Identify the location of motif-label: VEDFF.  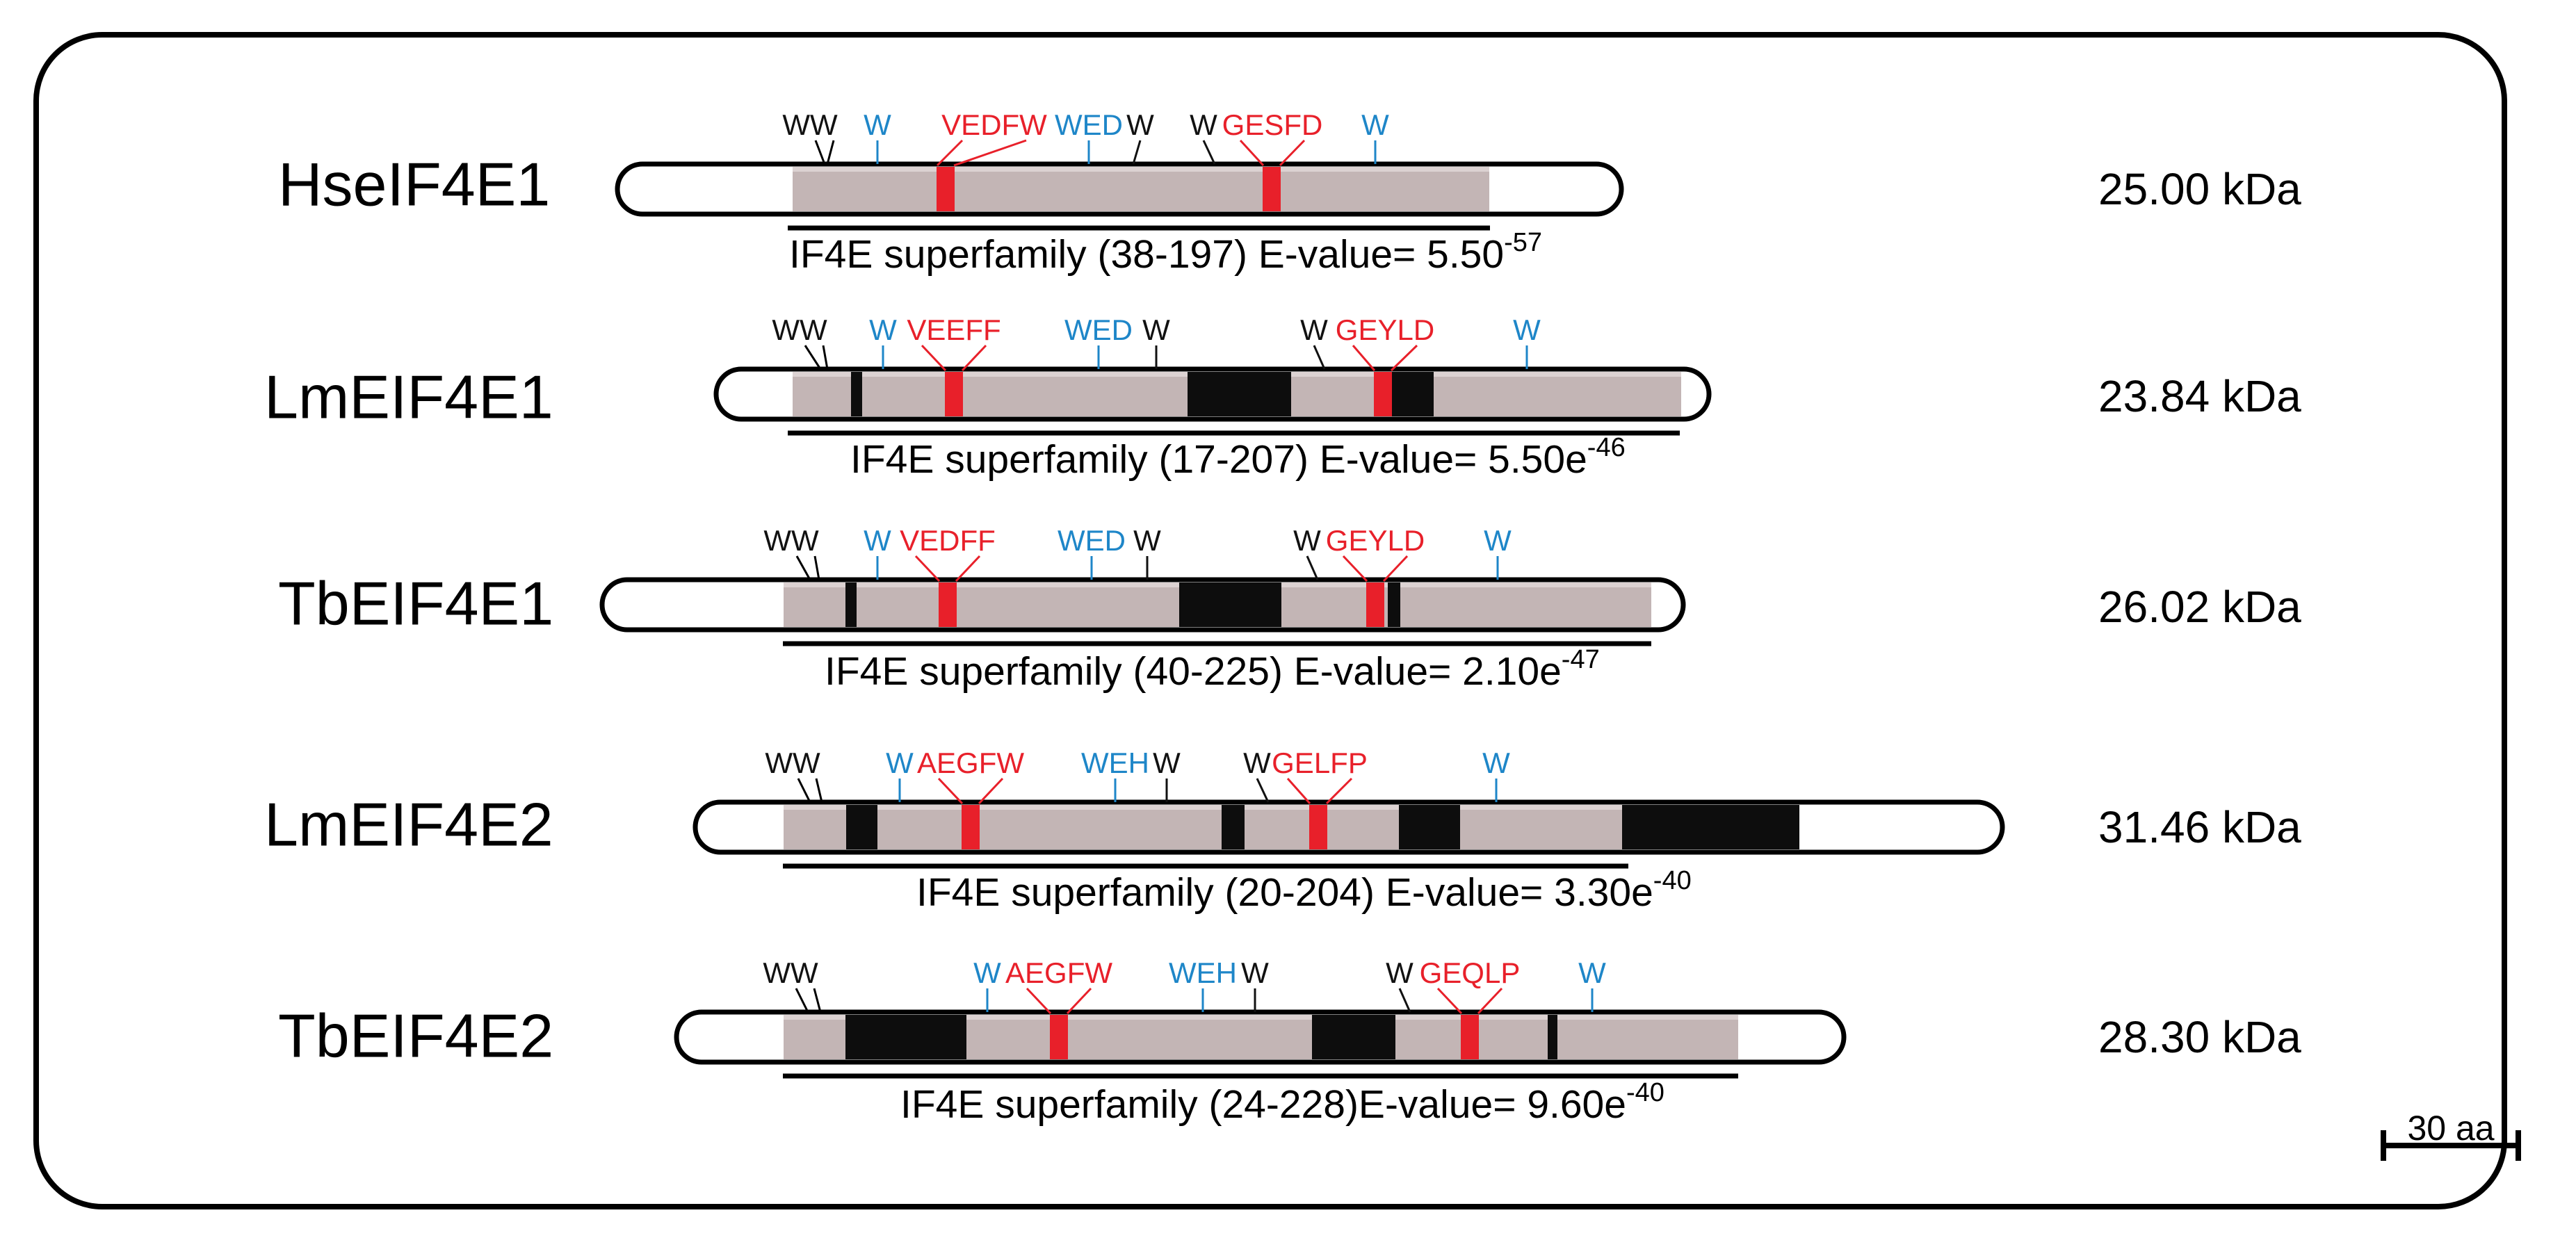
(948, 541).